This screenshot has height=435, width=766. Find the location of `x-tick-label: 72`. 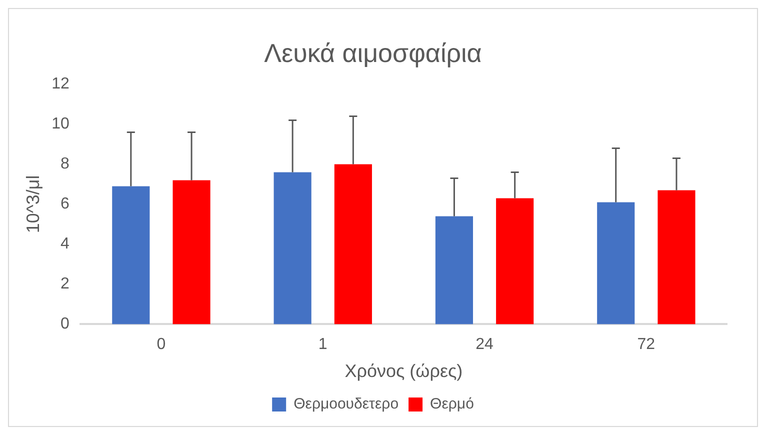

x-tick-label: 72 is located at coordinates (646, 345).